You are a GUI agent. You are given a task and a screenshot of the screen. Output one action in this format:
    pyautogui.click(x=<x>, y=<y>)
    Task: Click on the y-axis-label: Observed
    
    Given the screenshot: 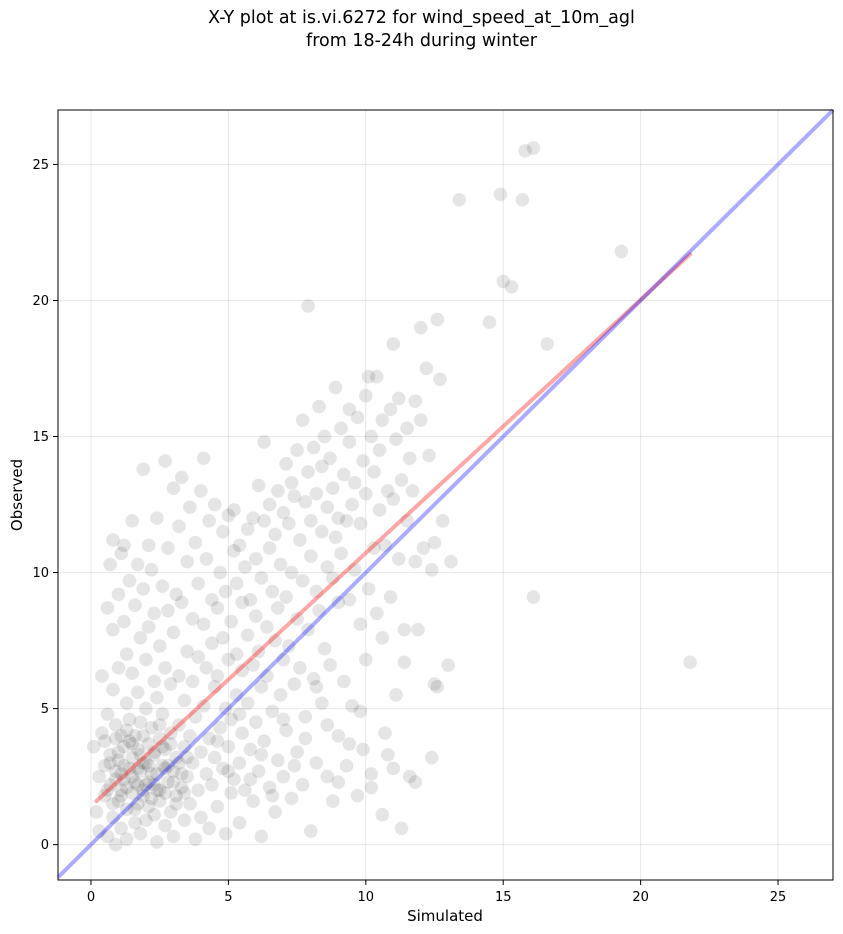 What is the action you would take?
    pyautogui.click(x=17, y=495)
    